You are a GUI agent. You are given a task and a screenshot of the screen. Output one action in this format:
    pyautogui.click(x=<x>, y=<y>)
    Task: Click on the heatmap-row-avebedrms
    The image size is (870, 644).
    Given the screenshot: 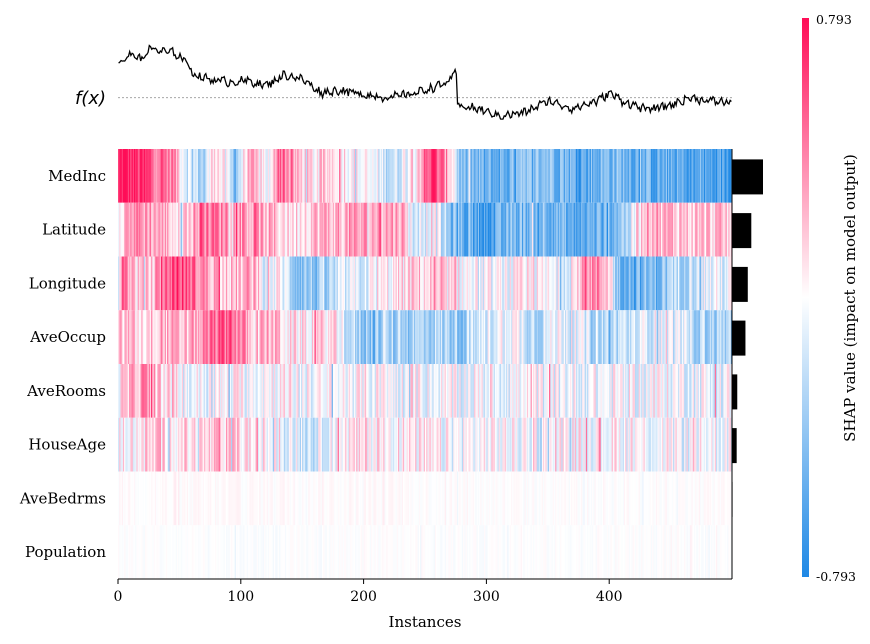 What is the action you would take?
    pyautogui.click(x=425, y=498)
    